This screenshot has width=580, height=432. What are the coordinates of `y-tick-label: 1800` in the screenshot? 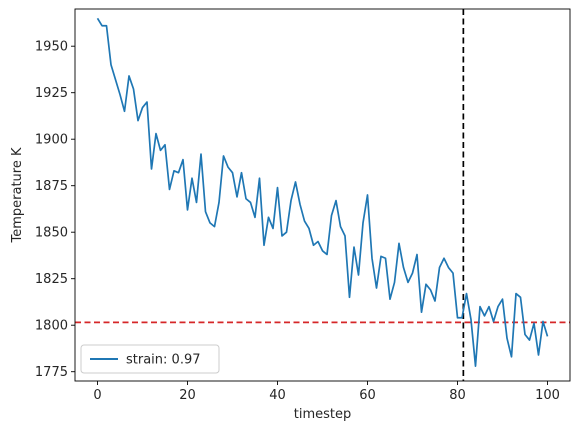 It's located at (51, 326).